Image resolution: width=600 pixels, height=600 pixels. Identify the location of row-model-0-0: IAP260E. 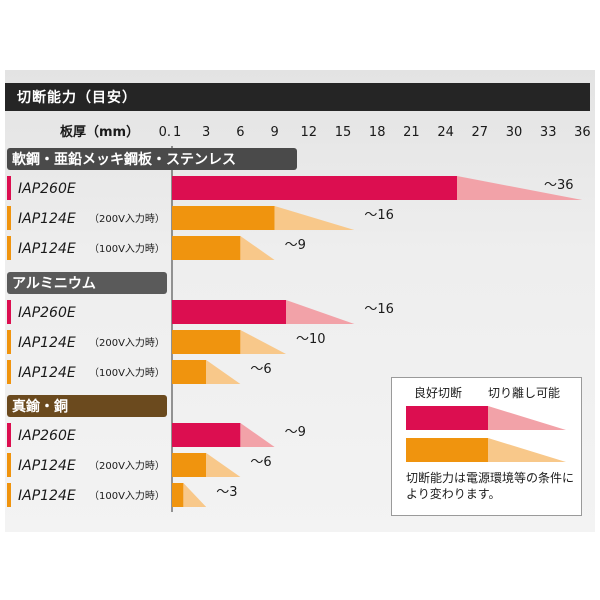
(47, 189).